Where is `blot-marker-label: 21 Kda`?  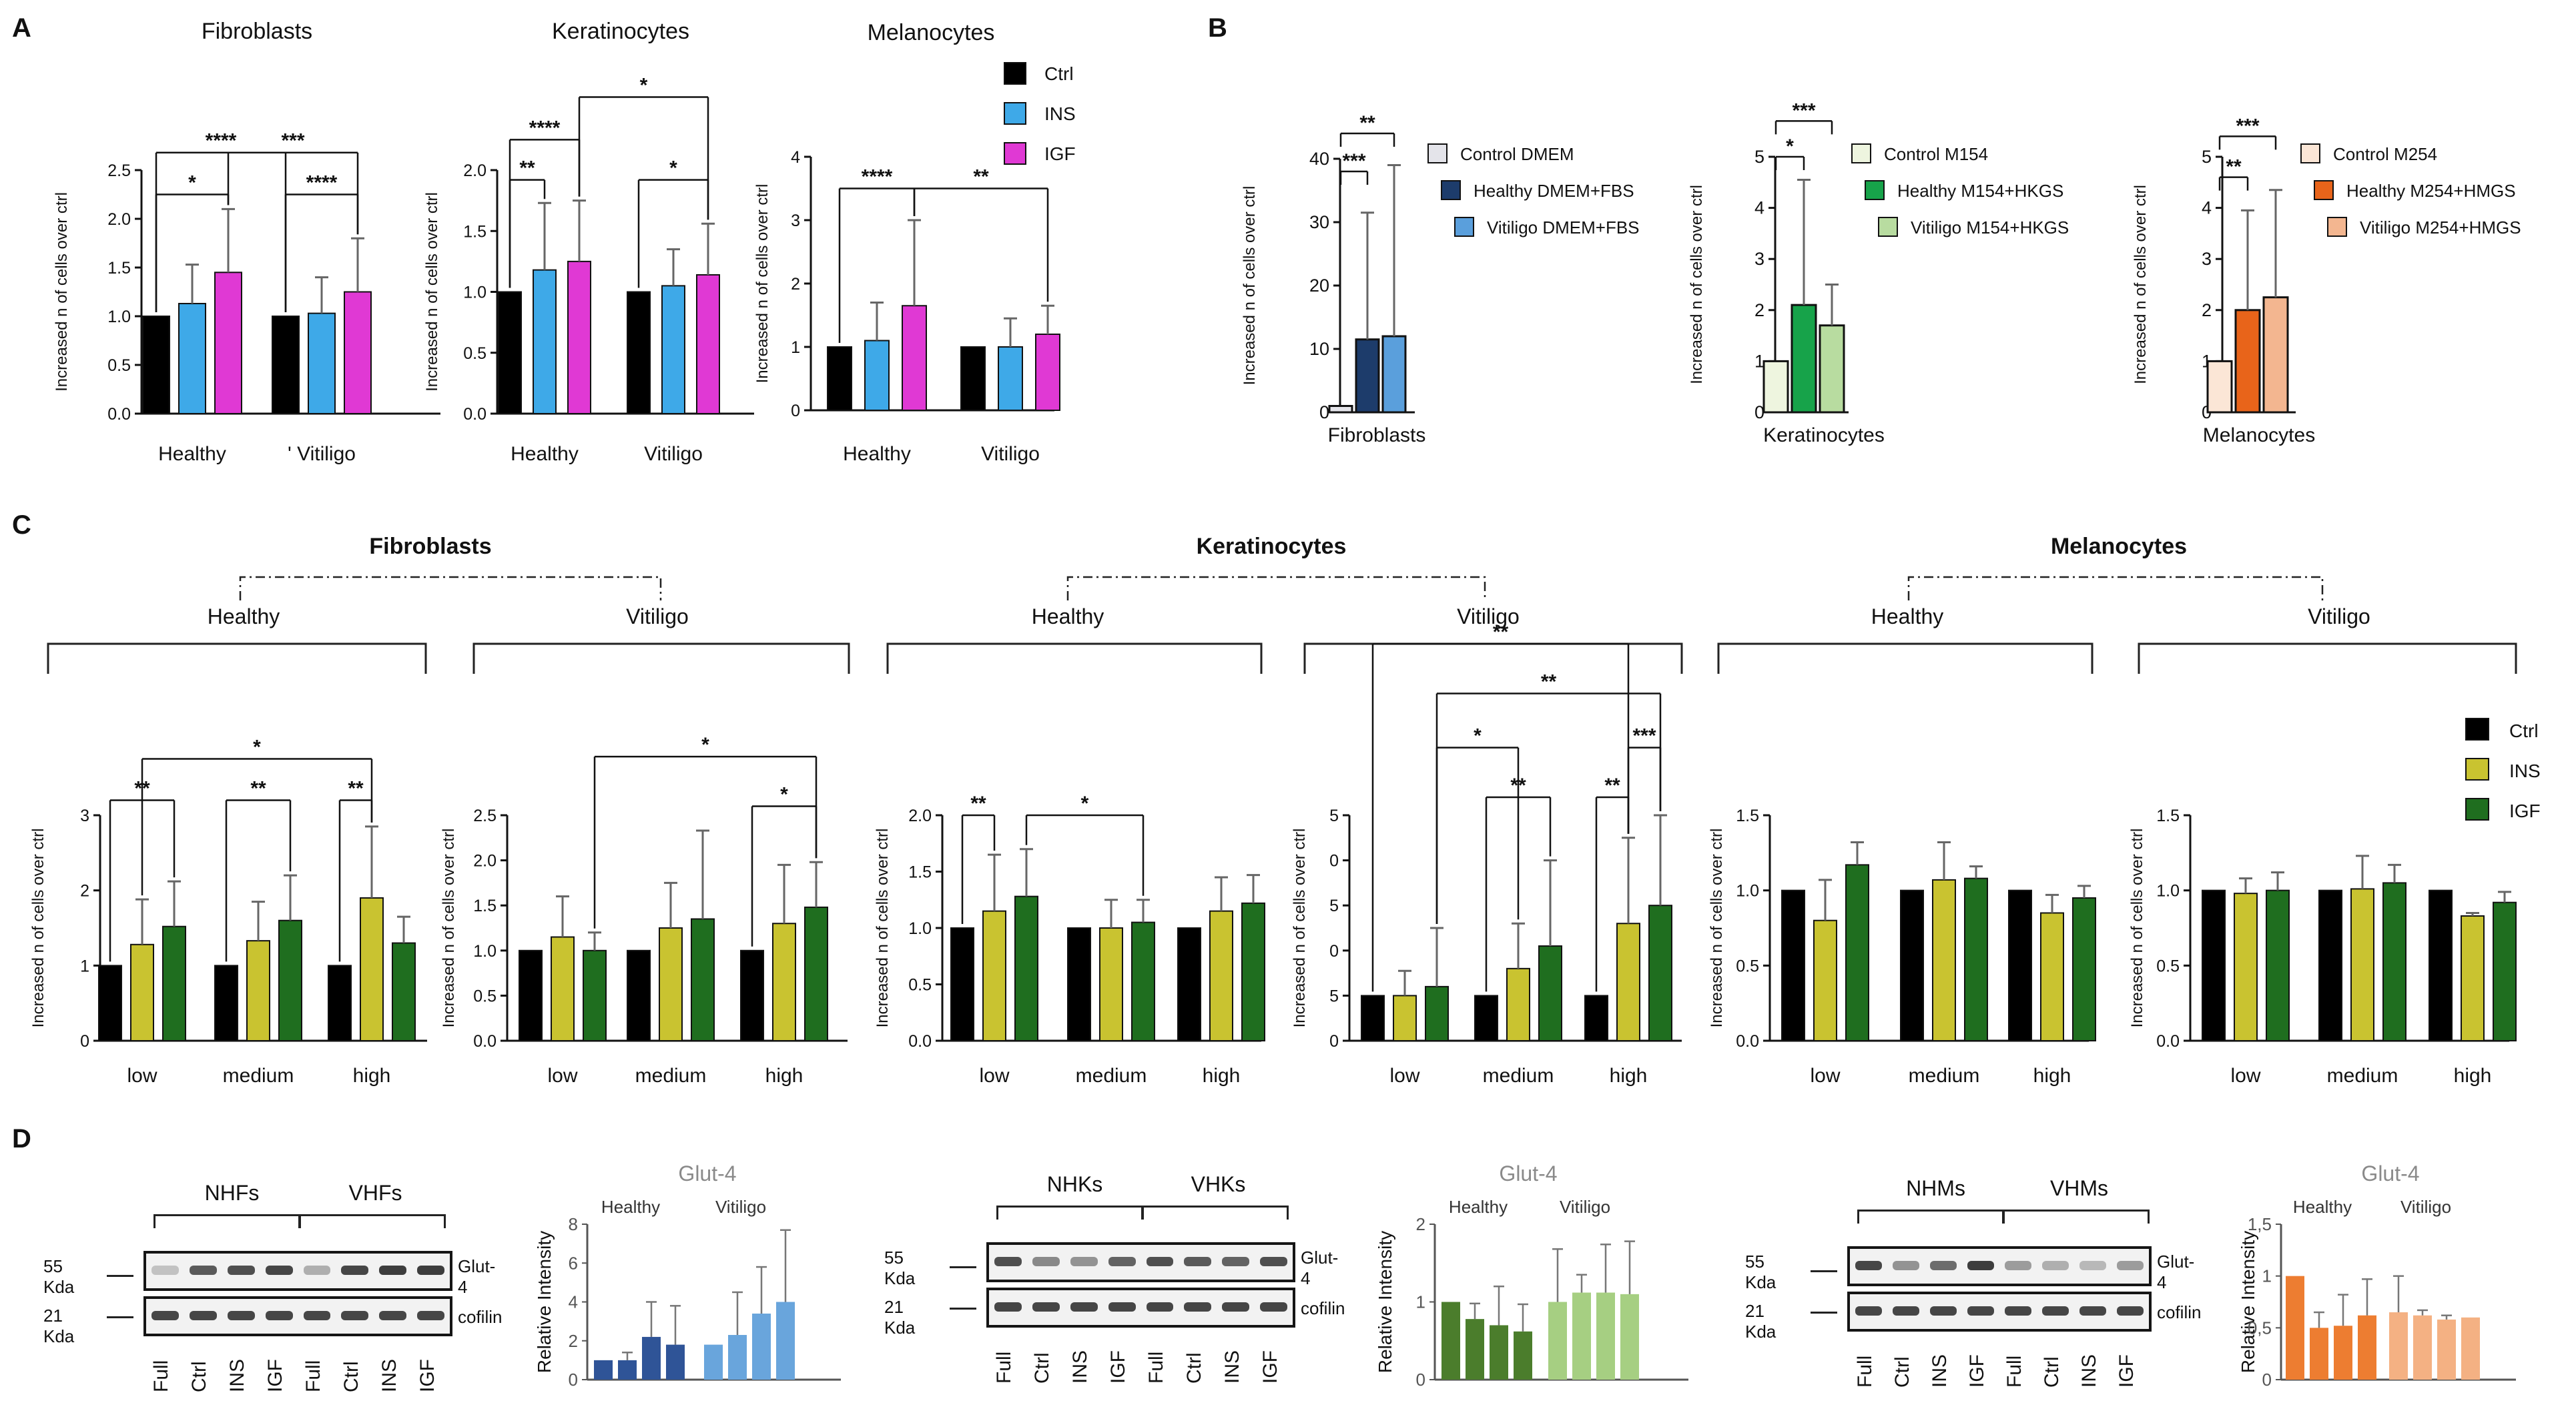
blot-marker-label: 21 Kda is located at coordinates (59, 1326).